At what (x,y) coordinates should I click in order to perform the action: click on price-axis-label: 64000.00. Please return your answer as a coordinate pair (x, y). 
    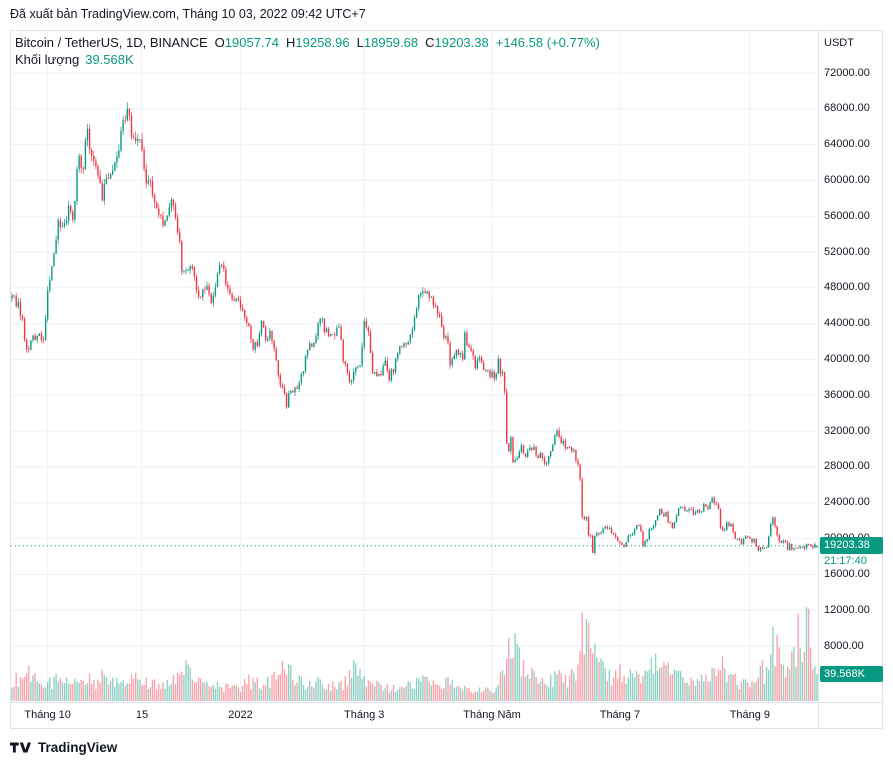
    Looking at the image, I should click on (847, 144).